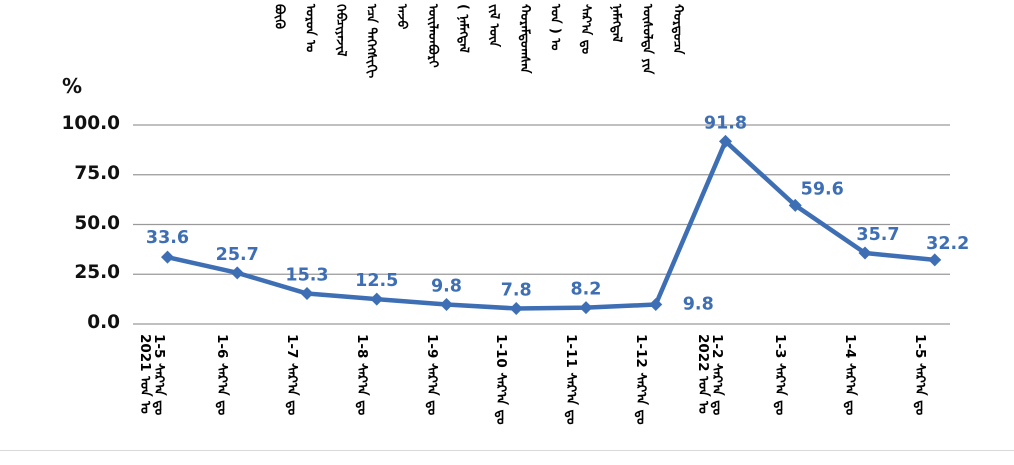 The width and height of the screenshot is (1014, 465). What do you see at coordinates (524, 39) in the screenshot?
I see `title-word: ᠬᠤᠷᠠᠮᠳᠤᠭᠰᠠᠨ` at bounding box center [524, 39].